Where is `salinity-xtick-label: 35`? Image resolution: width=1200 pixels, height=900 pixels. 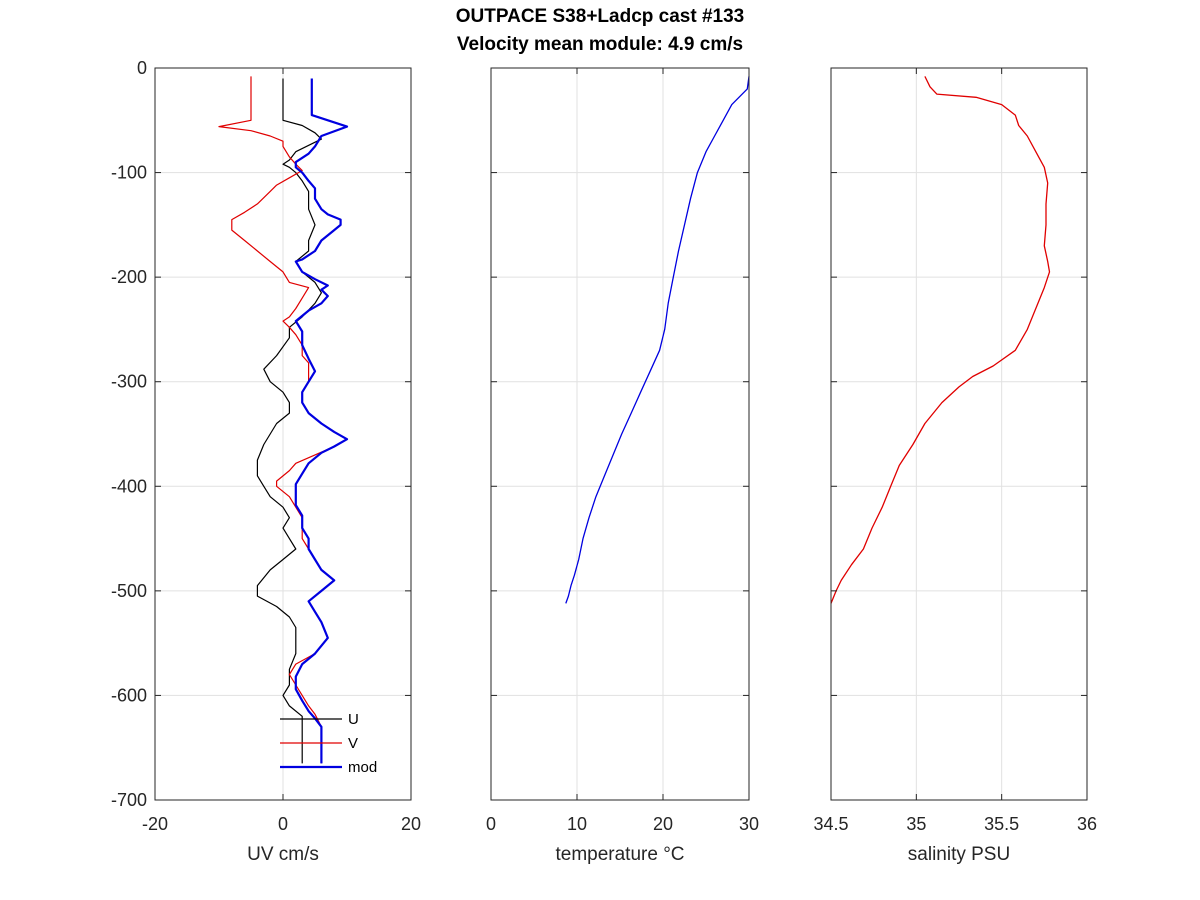
salinity-xtick-label: 35 is located at coordinates (916, 824).